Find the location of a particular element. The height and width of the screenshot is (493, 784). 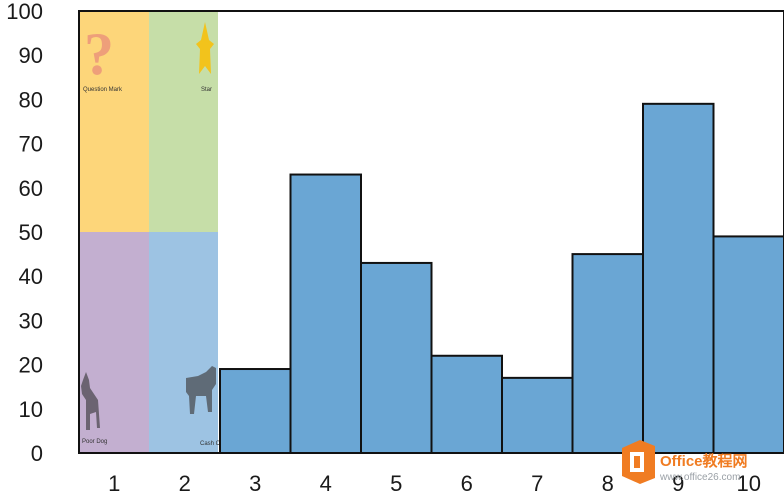

x-tick-label: 6 is located at coordinates (467, 482).